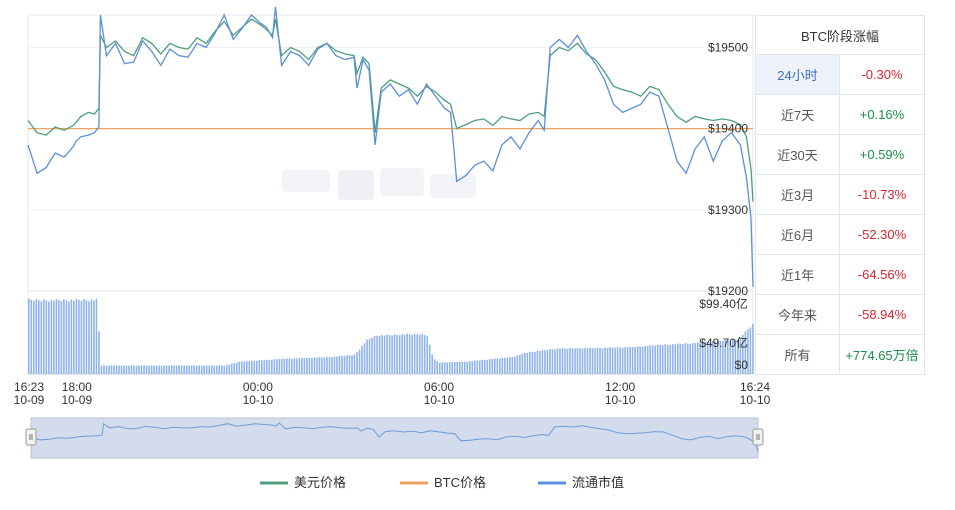 The height and width of the screenshot is (510, 955). Describe the element at coordinates (797, 194) in the screenshot. I see `period-label: 近3月` at that location.